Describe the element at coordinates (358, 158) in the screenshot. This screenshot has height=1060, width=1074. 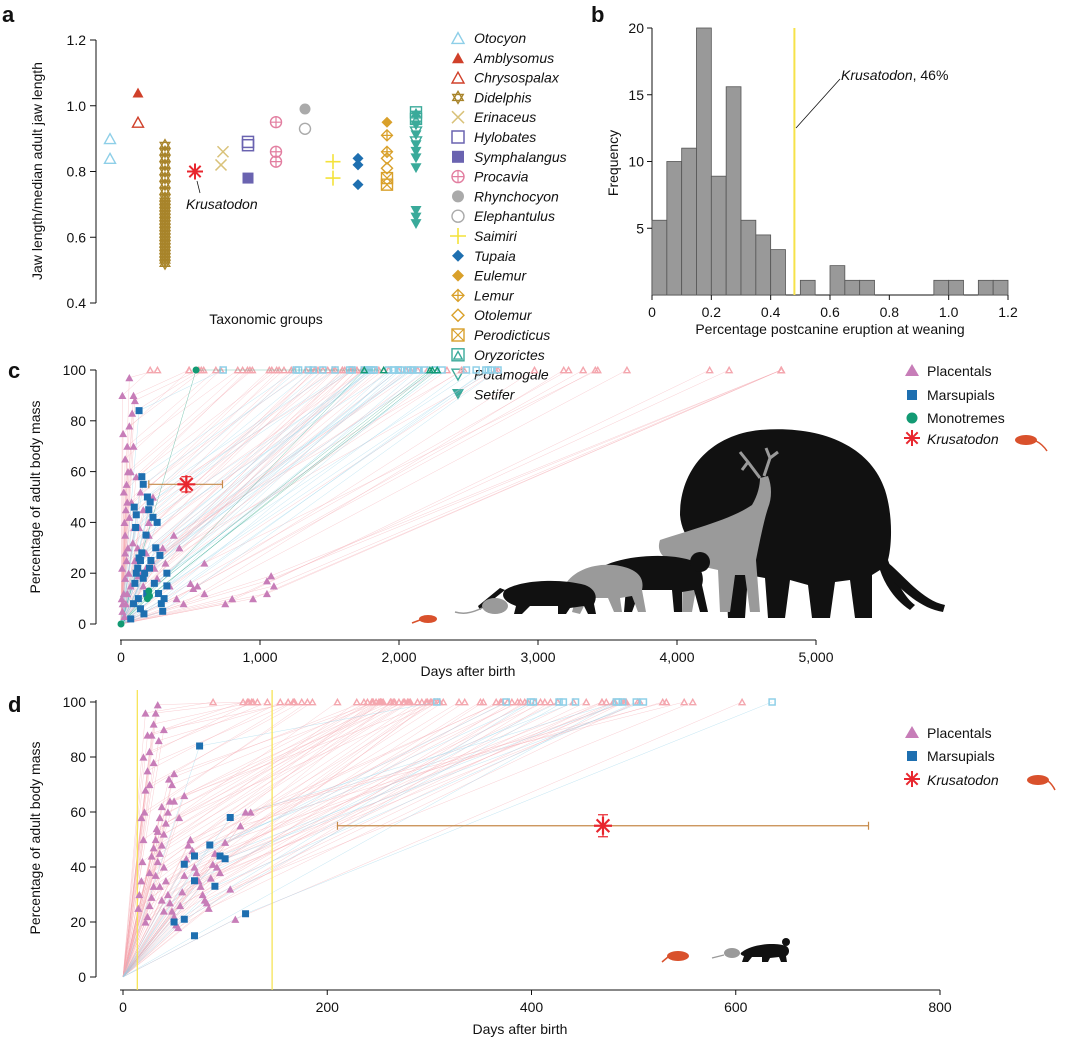
I see `panel-a-point-tupaia-shape` at that location.